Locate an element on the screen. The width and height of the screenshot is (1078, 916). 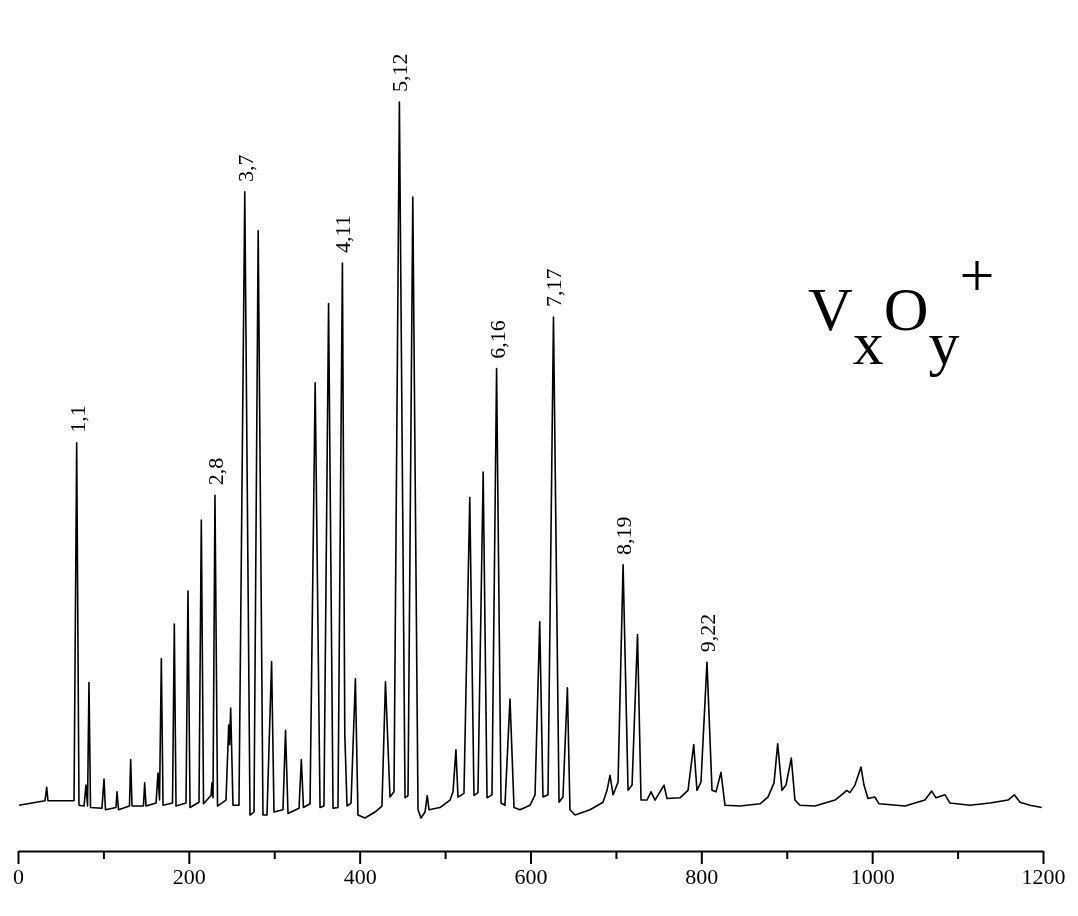
x-tick-label: 1200 is located at coordinates (1043, 877).